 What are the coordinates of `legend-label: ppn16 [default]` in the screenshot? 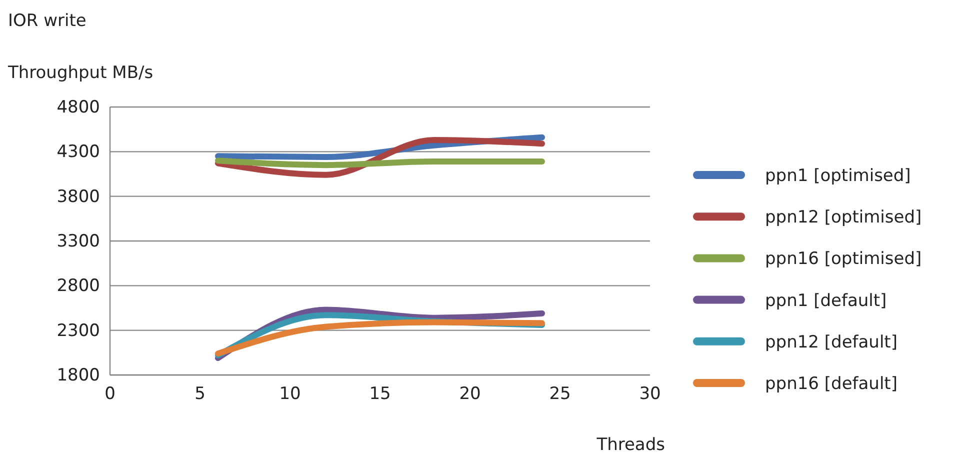 It's located at (831, 384).